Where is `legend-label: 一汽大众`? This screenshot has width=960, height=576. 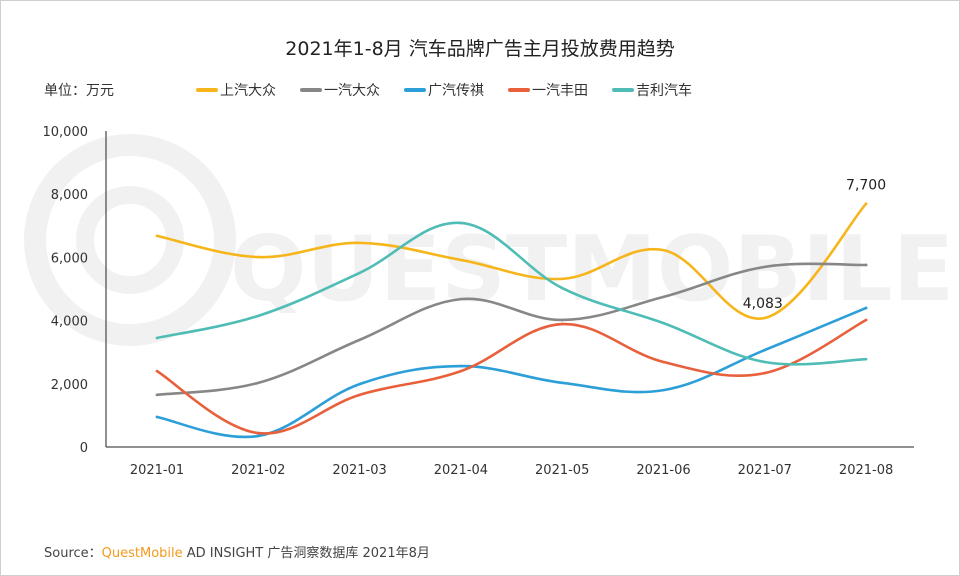 legend-label: 一汽大众 is located at coordinates (352, 91).